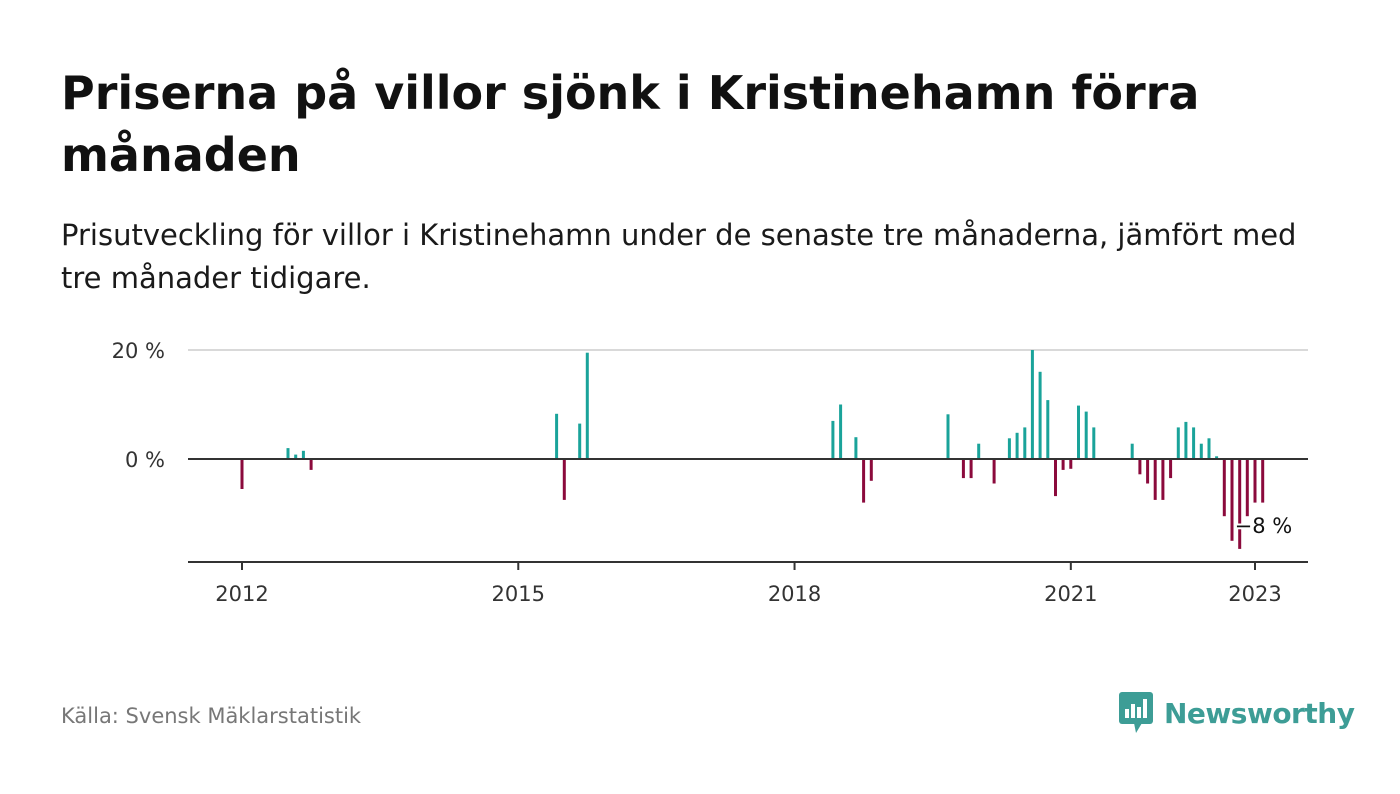 The image size is (1400, 794). Describe the element at coordinates (145, 460) in the screenshot. I see `y-tick-label: 0 %` at that location.